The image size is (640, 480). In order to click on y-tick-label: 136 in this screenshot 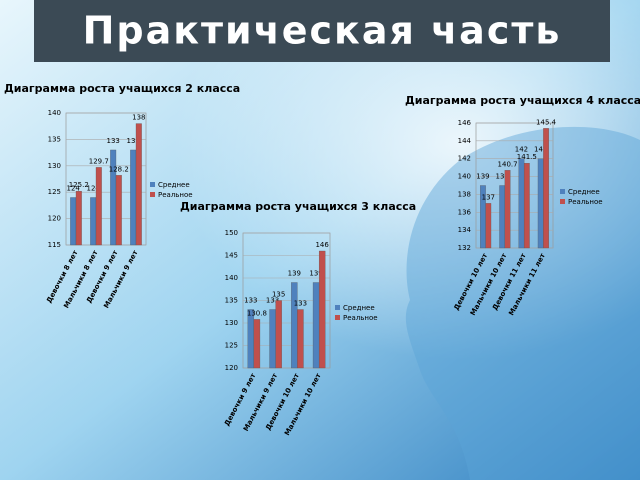, I will do `click(465, 212)`.